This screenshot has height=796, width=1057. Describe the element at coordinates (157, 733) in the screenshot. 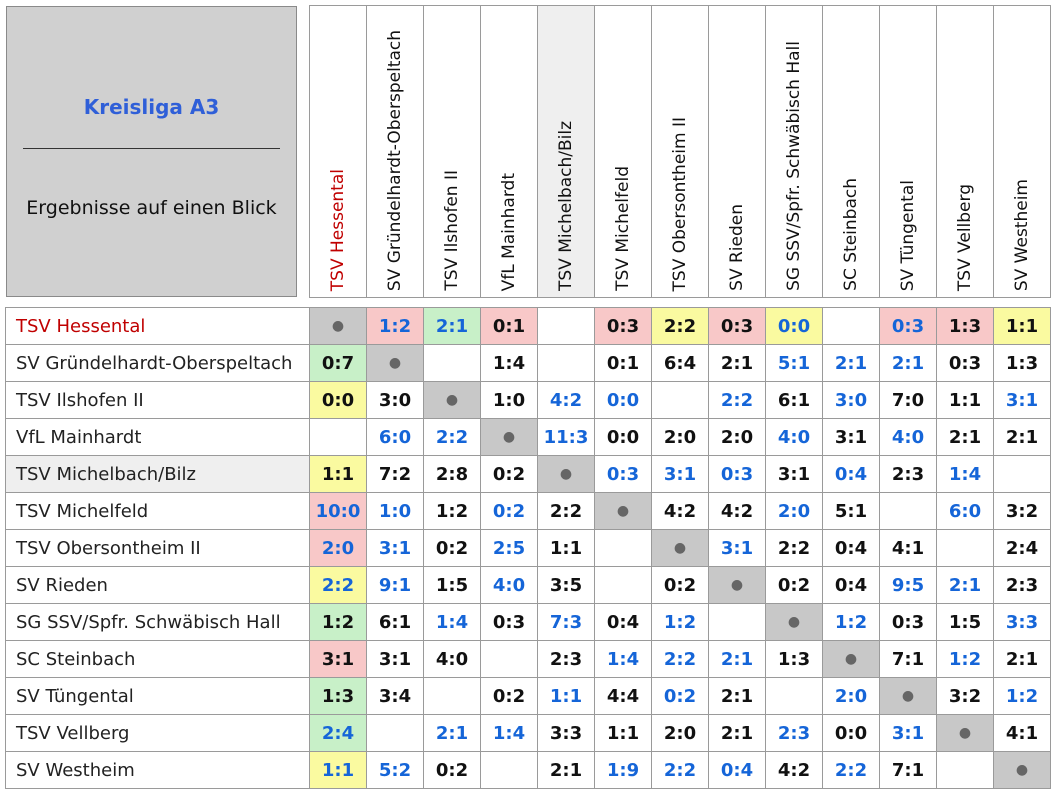

I see `row-team-name: TSV Vellberg` at that location.